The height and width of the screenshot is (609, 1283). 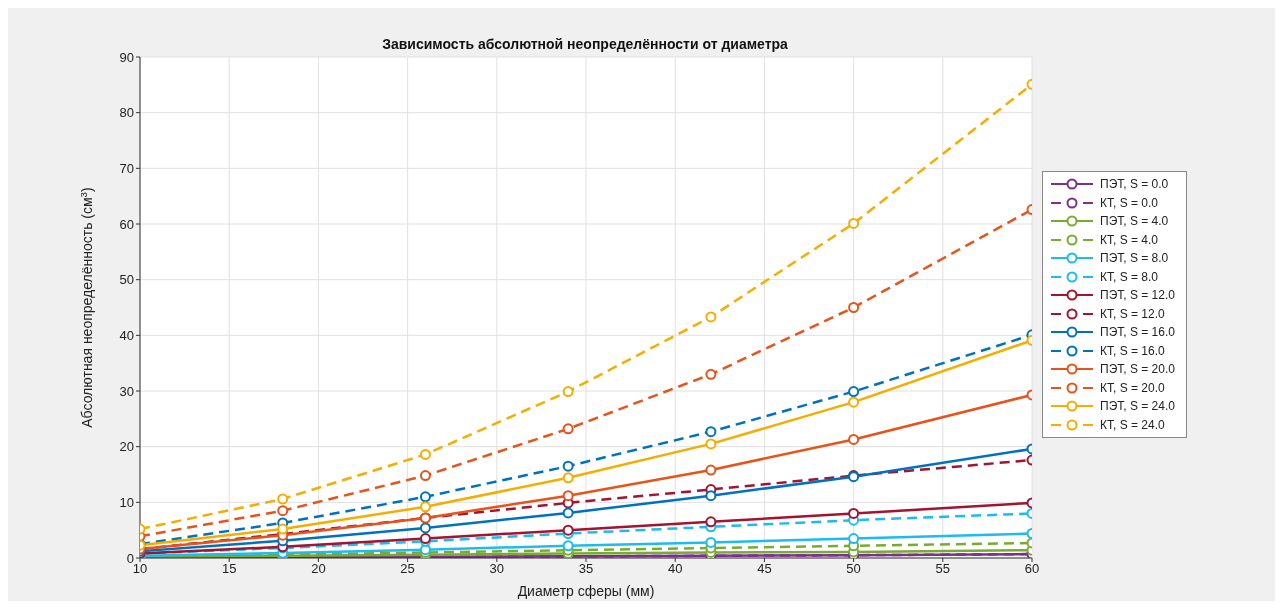 What do you see at coordinates (126, 113) in the screenshot?
I see `y-tick-label: 80` at bounding box center [126, 113].